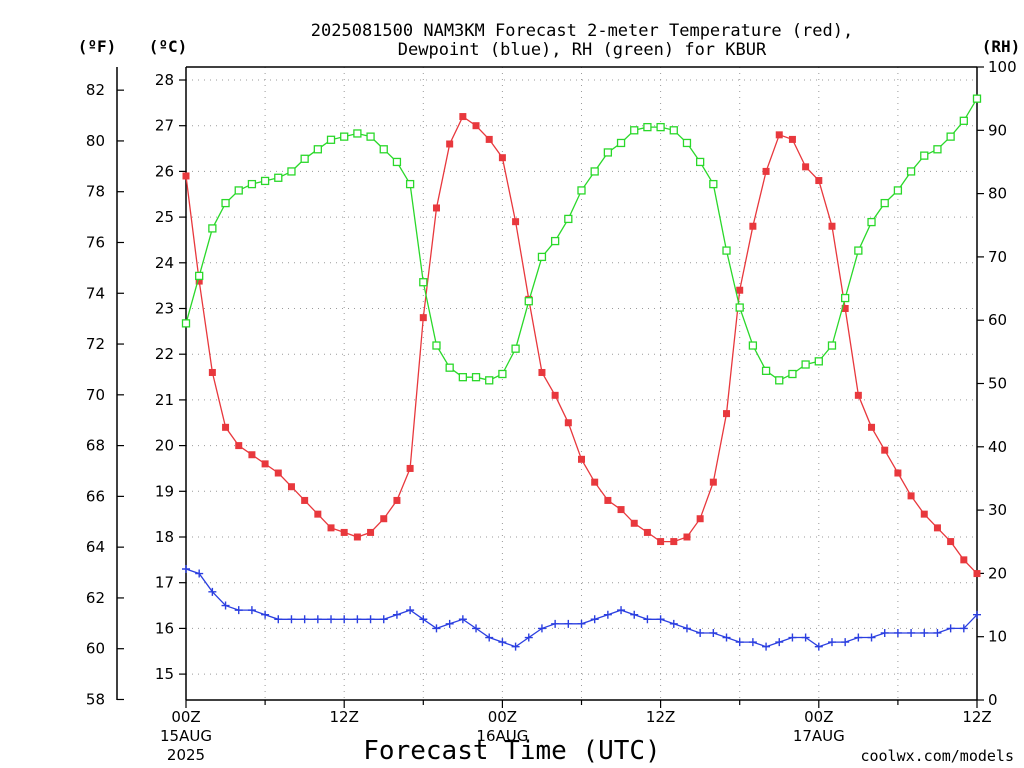  Describe the element at coordinates (997, 573) in the screenshot. I see `rh-tick-label: 20` at that location.